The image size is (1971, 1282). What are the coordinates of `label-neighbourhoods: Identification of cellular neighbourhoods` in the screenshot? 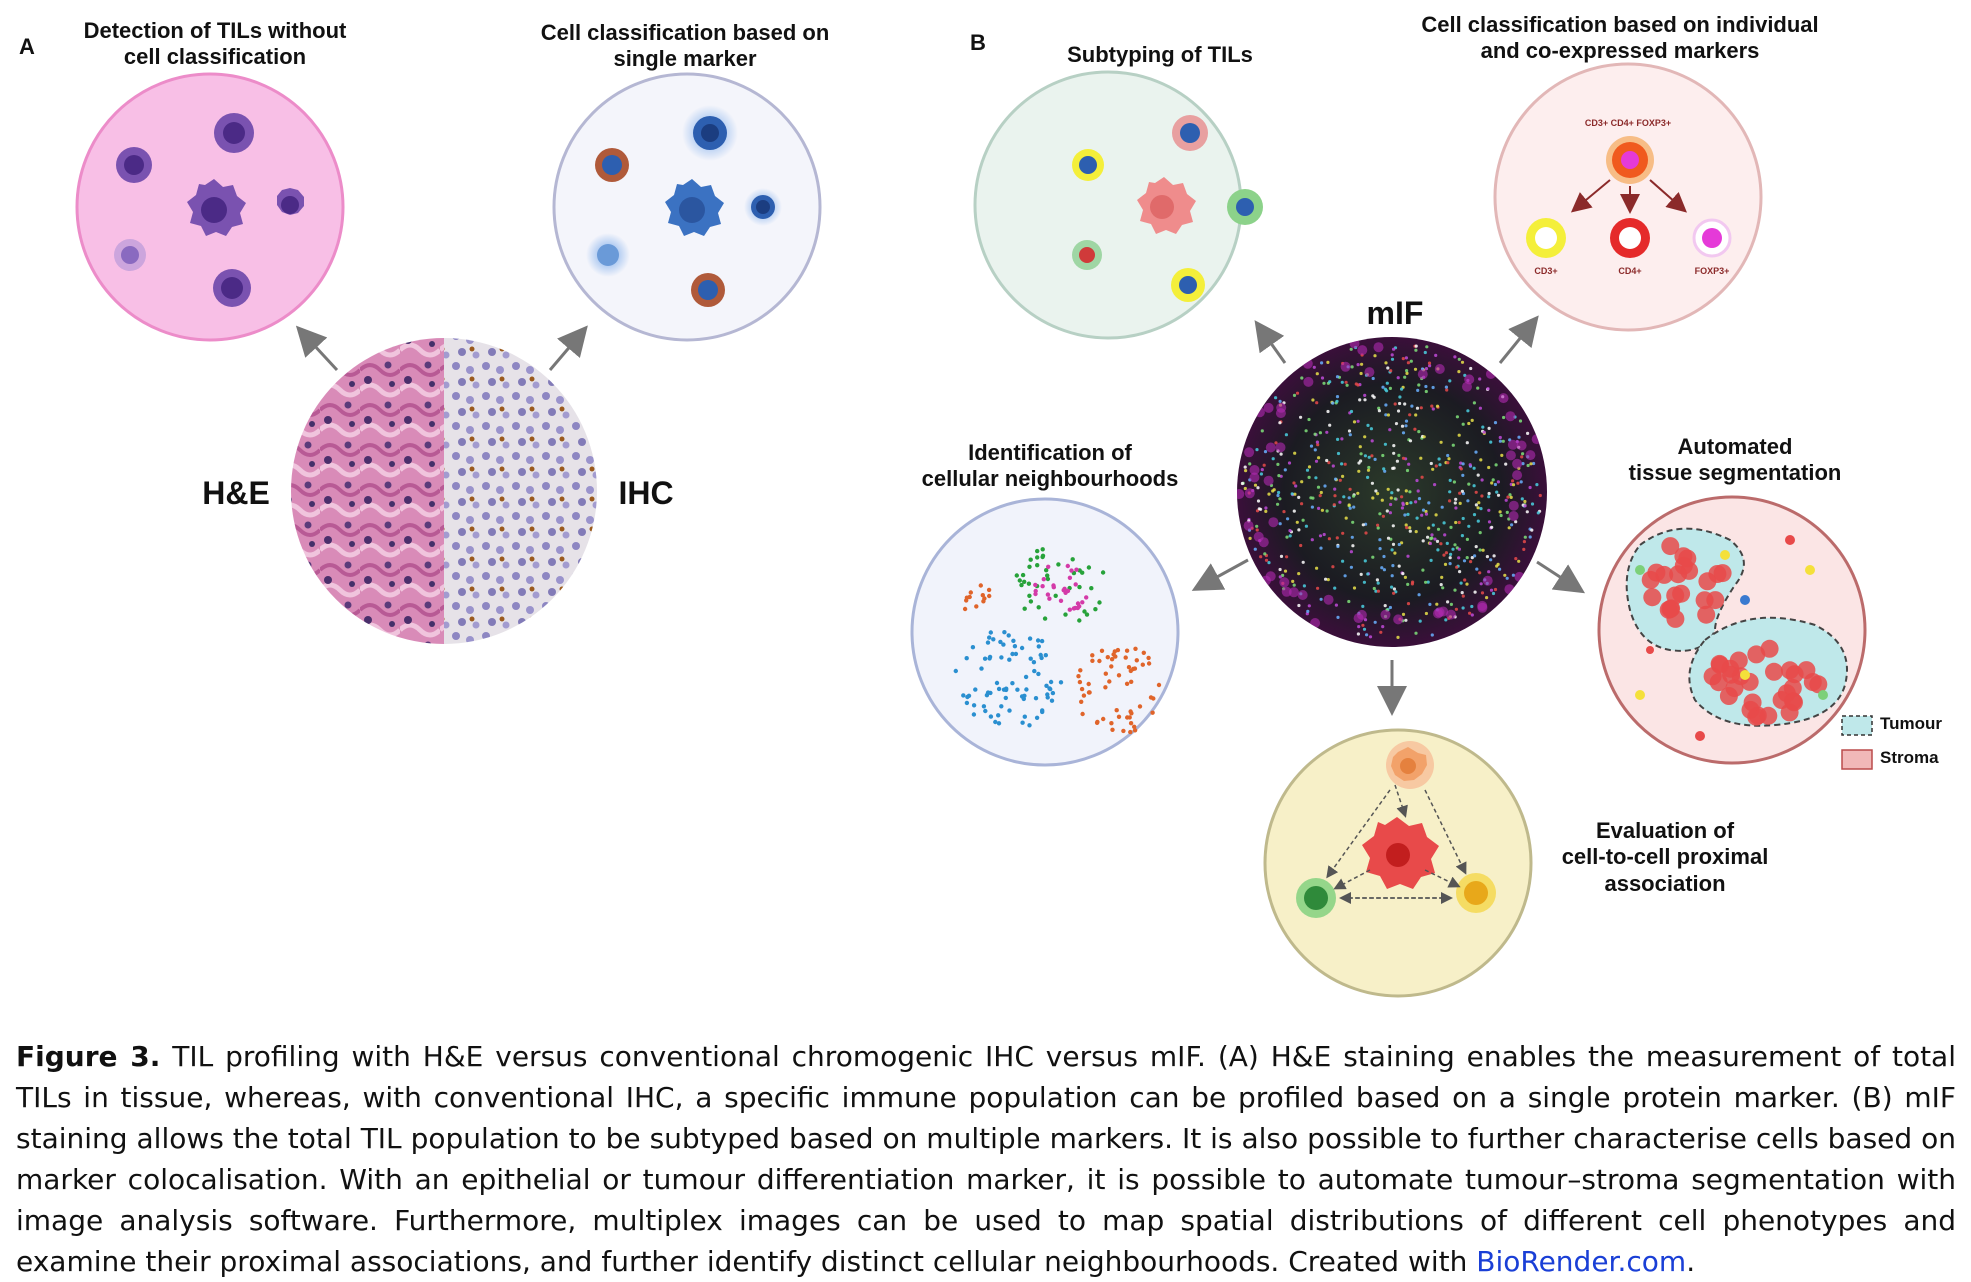 It's located at (1050, 466).